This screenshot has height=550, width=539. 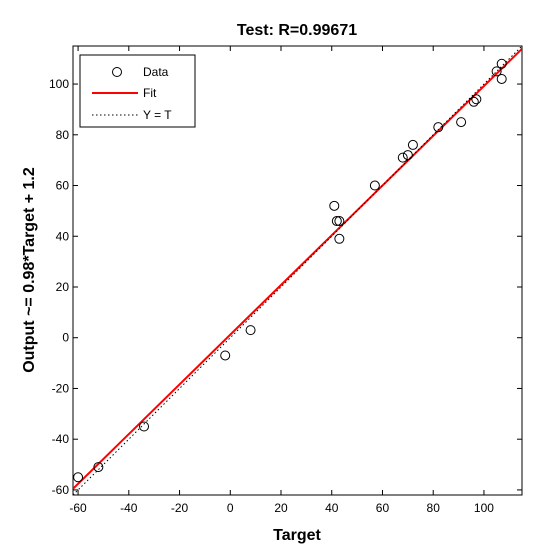 I want to click on y-tick-label: 40, so click(x=63, y=236).